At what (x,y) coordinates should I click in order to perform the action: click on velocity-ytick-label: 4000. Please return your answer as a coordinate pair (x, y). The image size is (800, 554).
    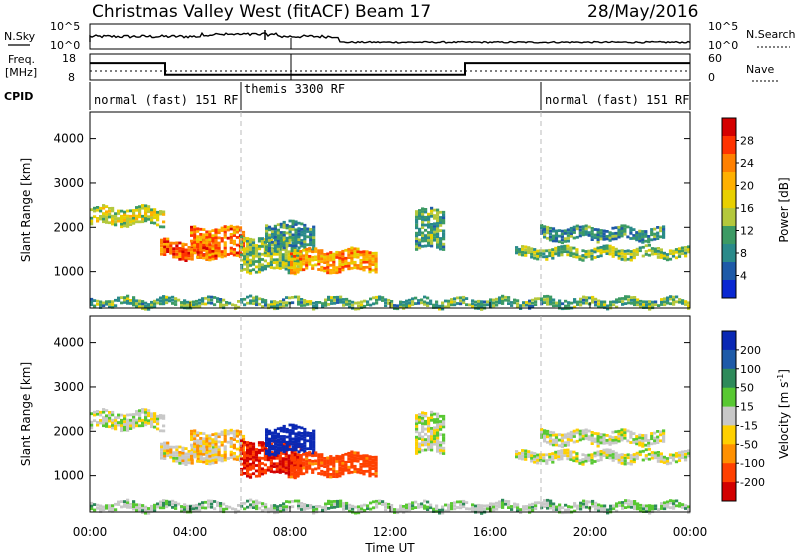
    Looking at the image, I should click on (68, 343).